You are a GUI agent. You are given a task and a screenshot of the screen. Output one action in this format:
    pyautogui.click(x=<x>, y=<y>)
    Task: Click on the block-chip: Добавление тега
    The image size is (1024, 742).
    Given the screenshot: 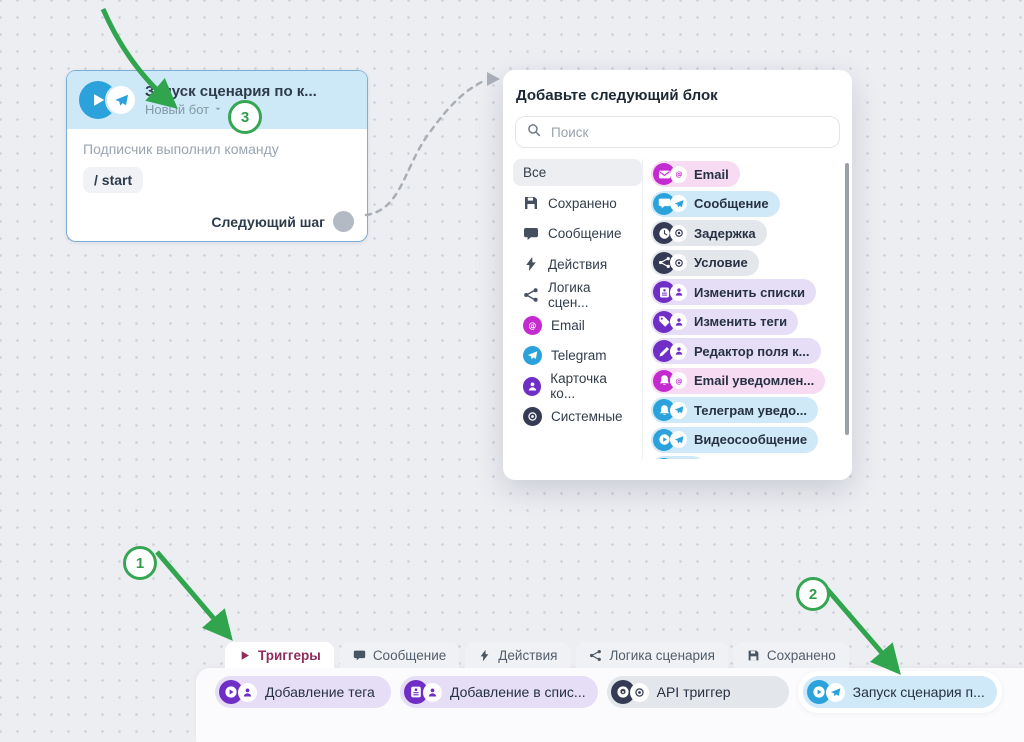 What is the action you would take?
    pyautogui.click(x=303, y=692)
    